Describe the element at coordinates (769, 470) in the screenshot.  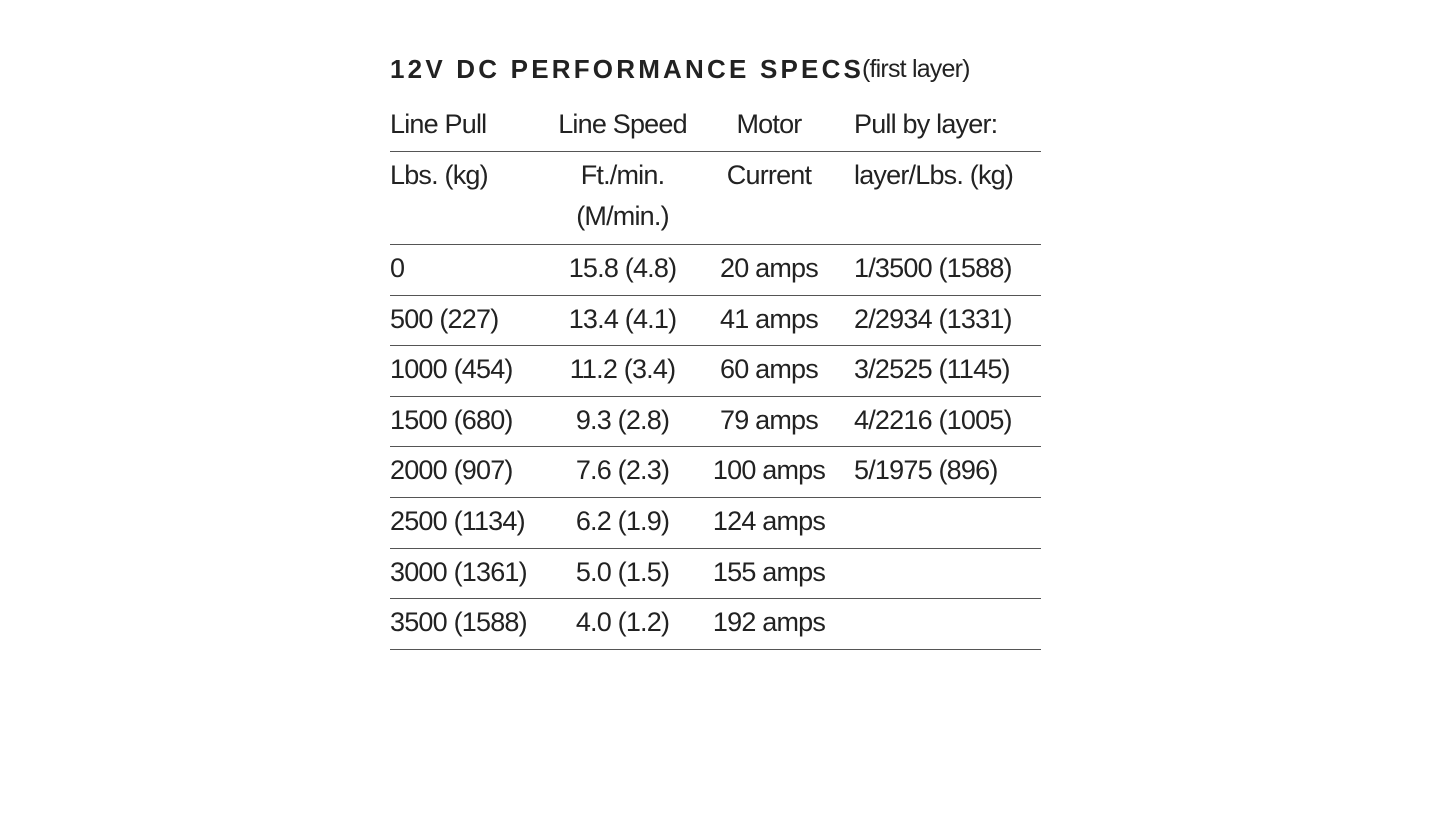
I see `table-cell: 100 amps` at that location.